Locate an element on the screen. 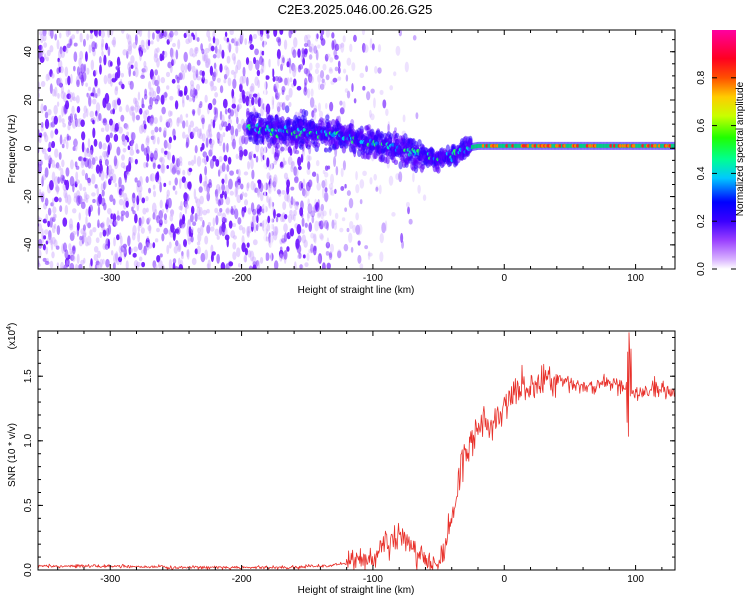  colorbar-tick-label: 0.0 is located at coordinates (701, 269).